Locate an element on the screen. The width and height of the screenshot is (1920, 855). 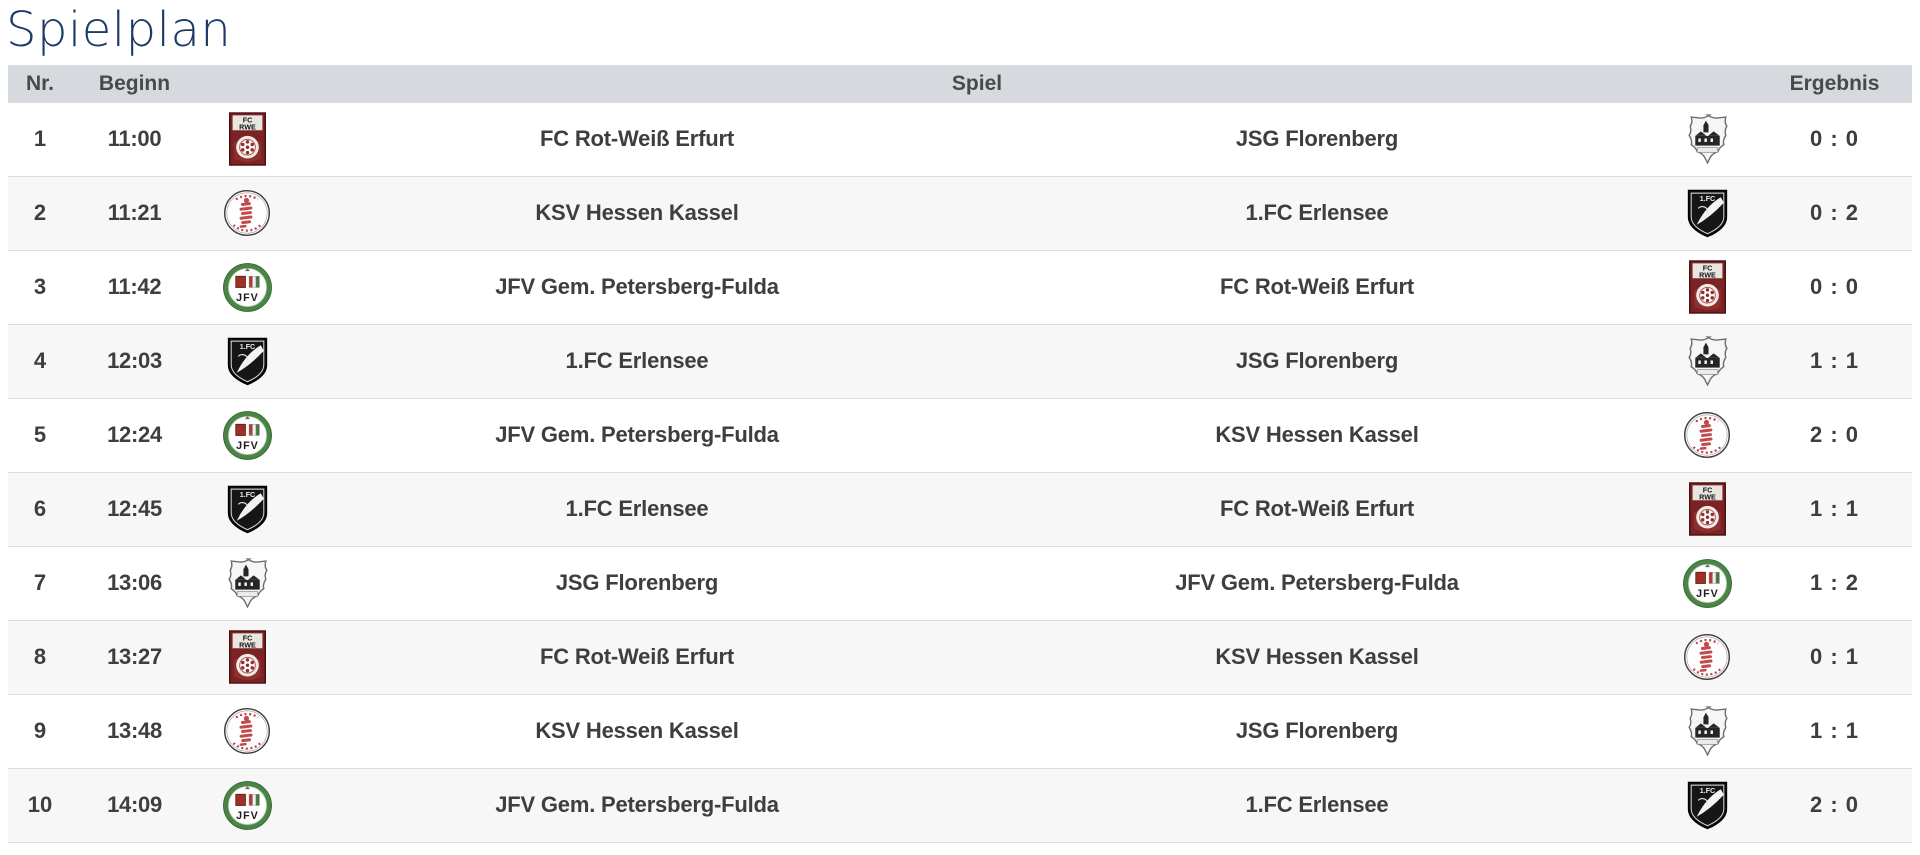
match-number: 4 is located at coordinates (40, 361).